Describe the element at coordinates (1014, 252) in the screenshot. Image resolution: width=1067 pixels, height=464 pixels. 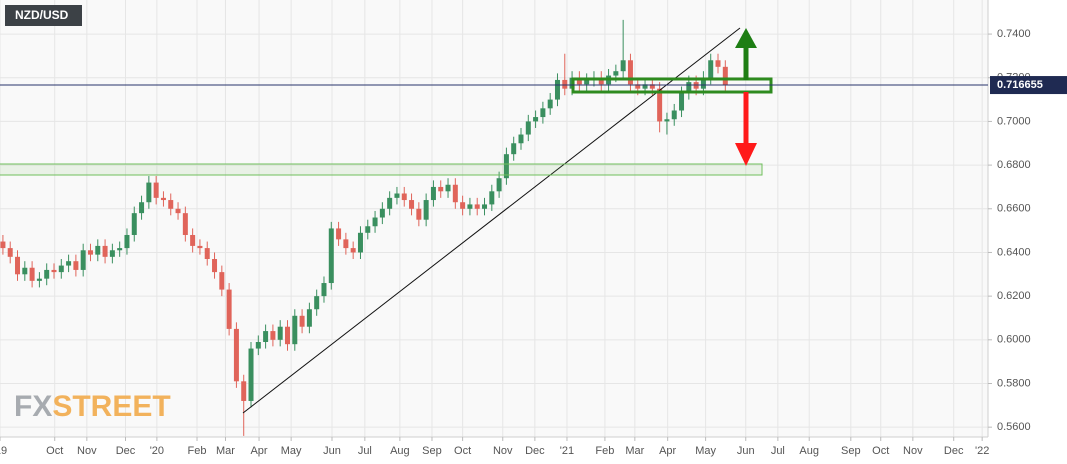
I see `y-tick-label: 0.6400` at that location.